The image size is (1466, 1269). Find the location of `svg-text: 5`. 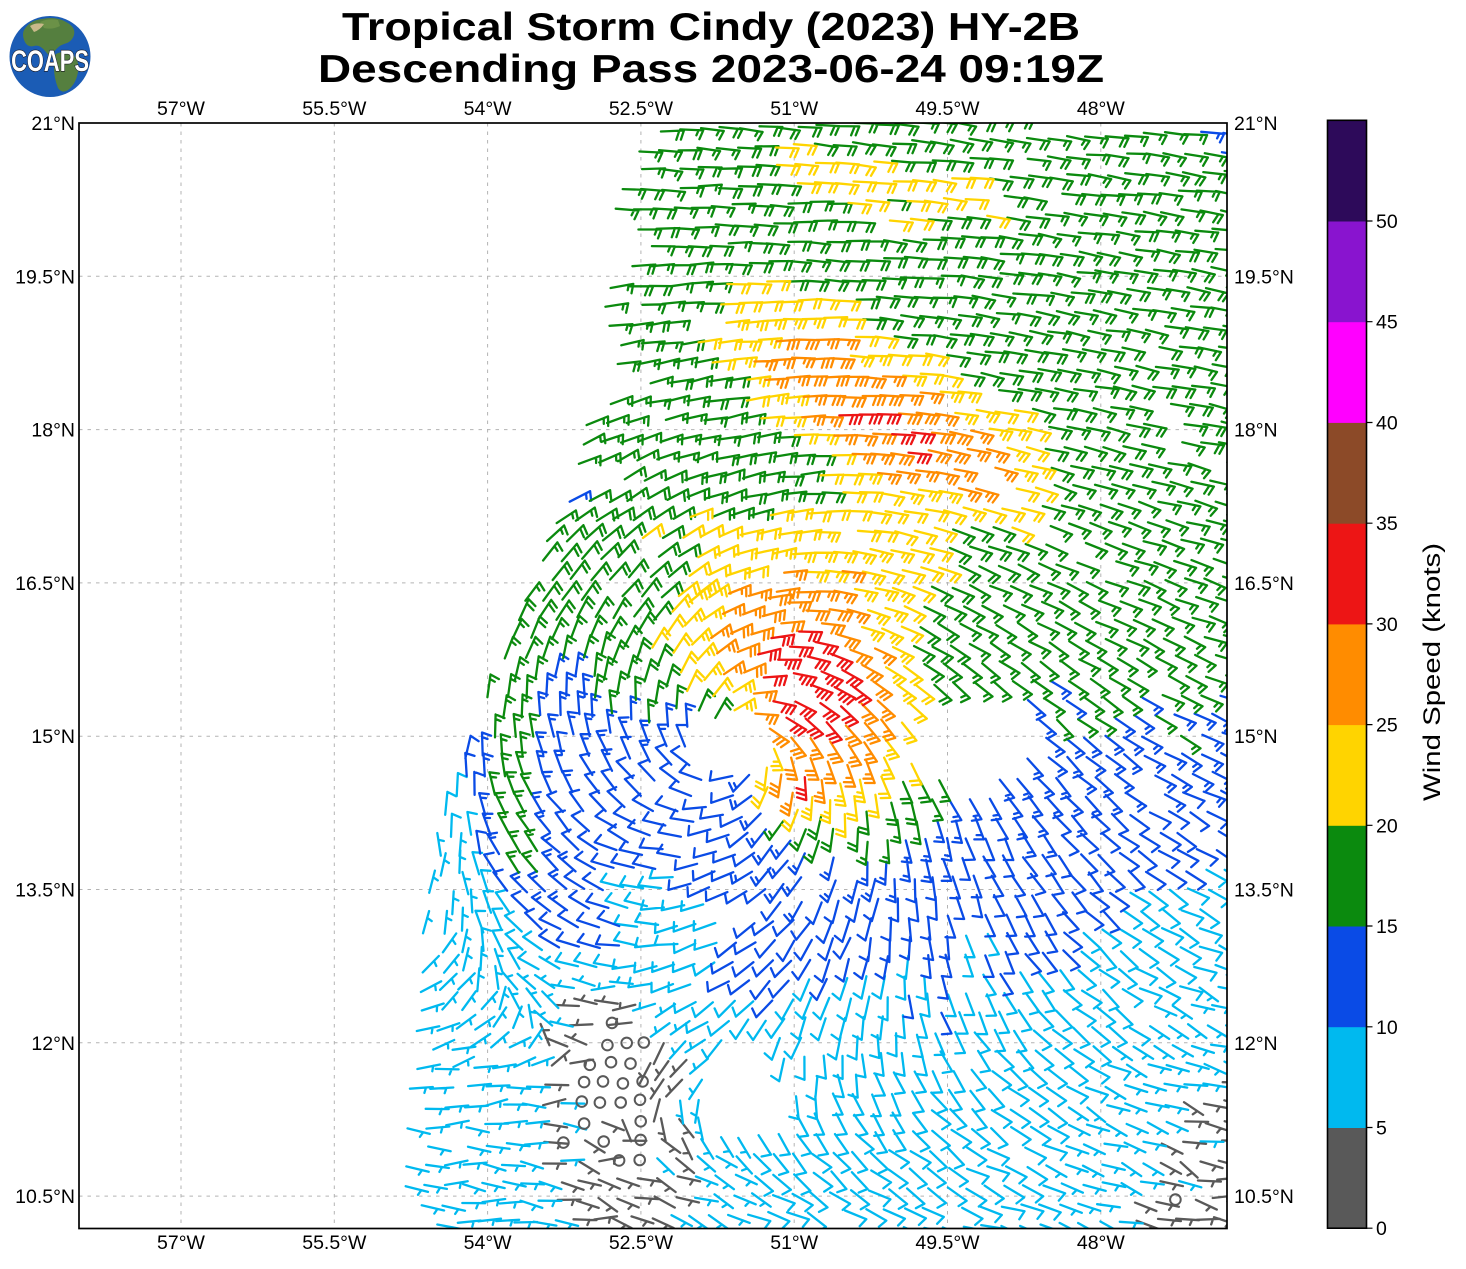

svg-text: 5 is located at coordinates (1381, 1129).